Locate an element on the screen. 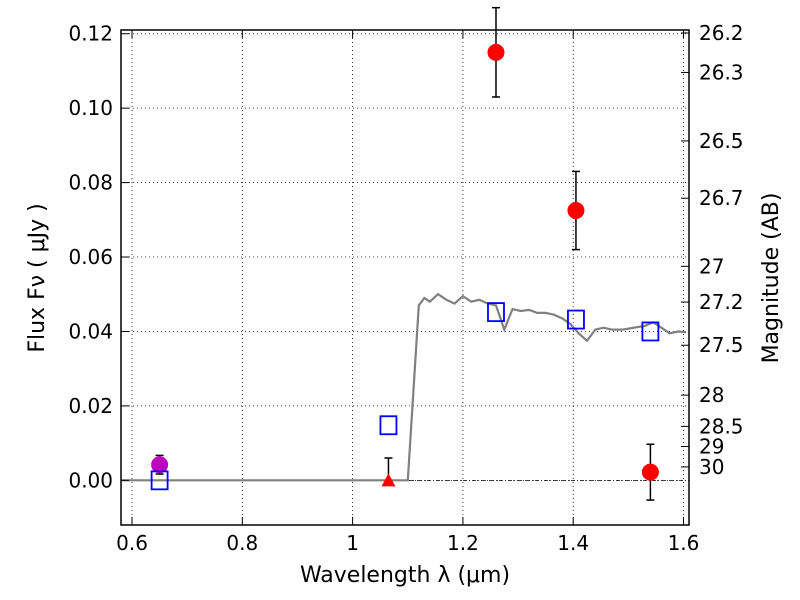 The width and height of the screenshot is (800, 600). x-tick-label: 0.6 is located at coordinates (132, 543).